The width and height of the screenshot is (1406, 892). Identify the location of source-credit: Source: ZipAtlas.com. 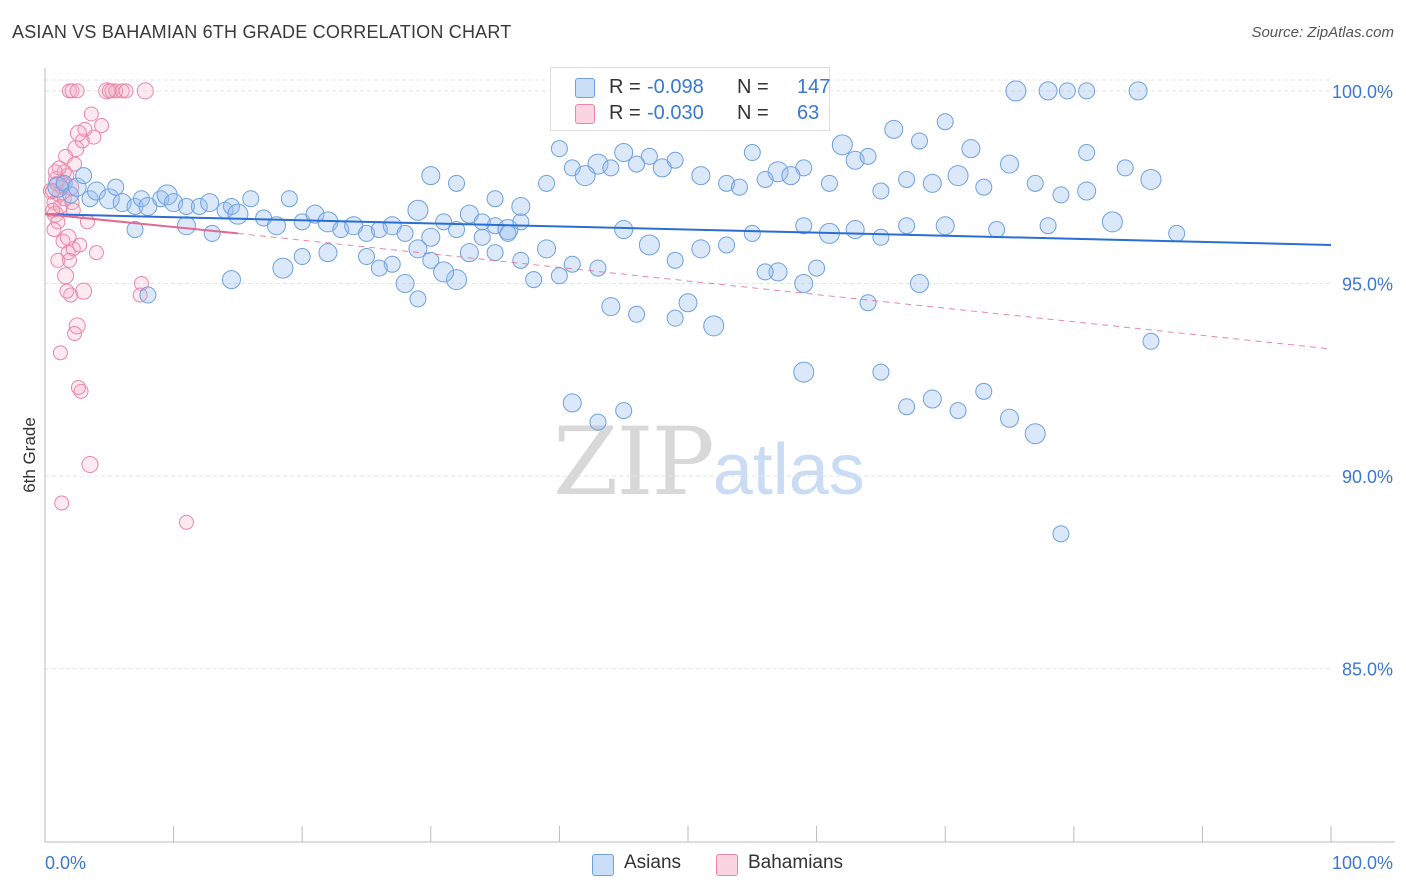
(1322, 32).